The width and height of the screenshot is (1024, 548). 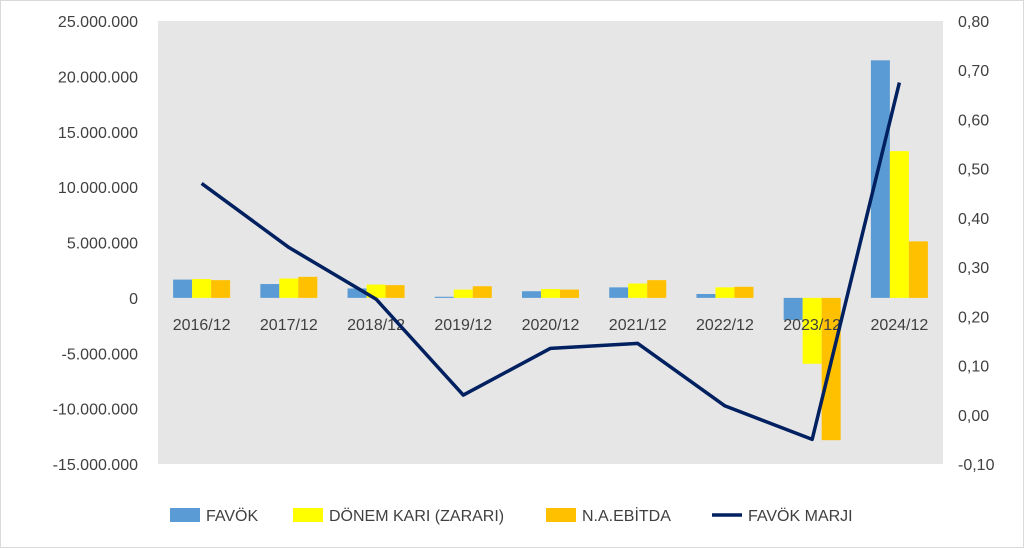 I want to click on category-label: 2020/12, so click(x=551, y=325).